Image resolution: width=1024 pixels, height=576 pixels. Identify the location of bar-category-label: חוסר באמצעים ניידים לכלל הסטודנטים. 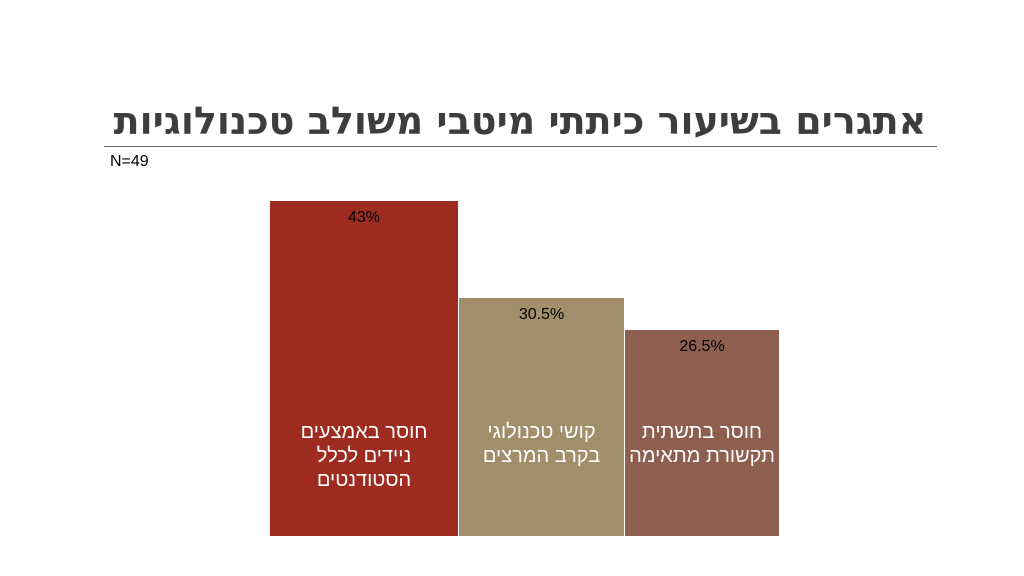
(364, 456).